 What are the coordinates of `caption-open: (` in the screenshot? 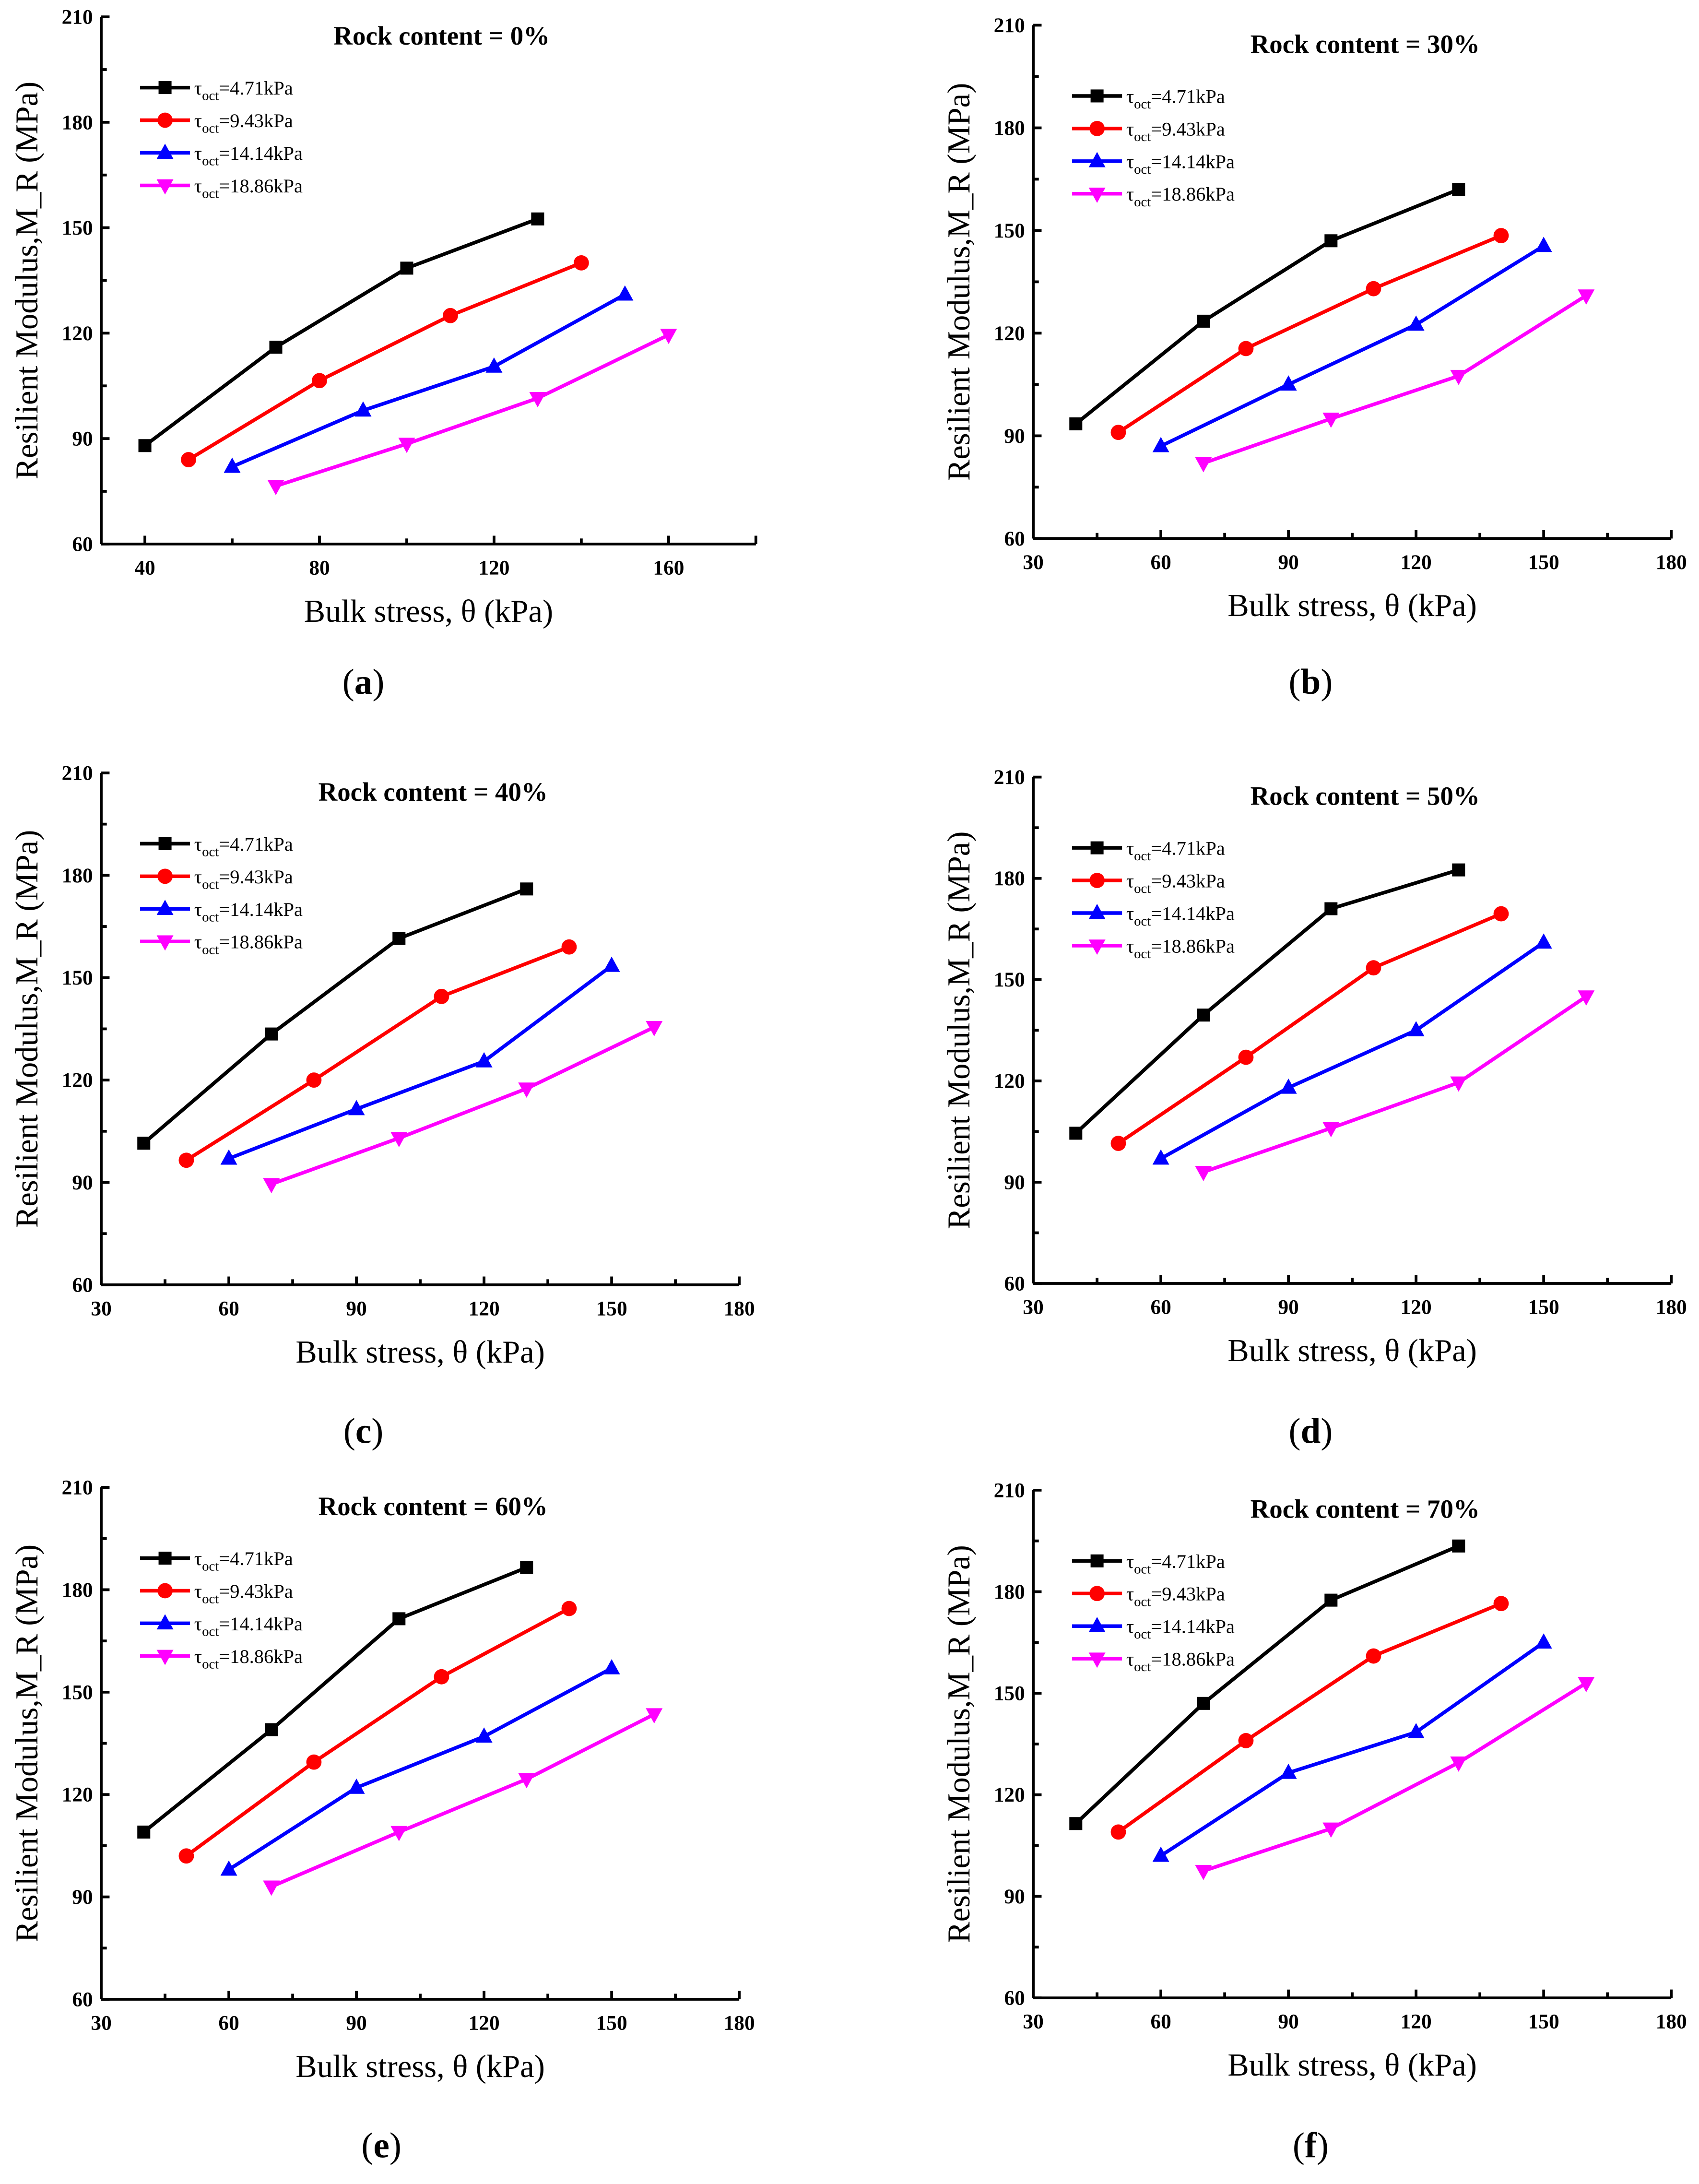 It's located at (1294, 682).